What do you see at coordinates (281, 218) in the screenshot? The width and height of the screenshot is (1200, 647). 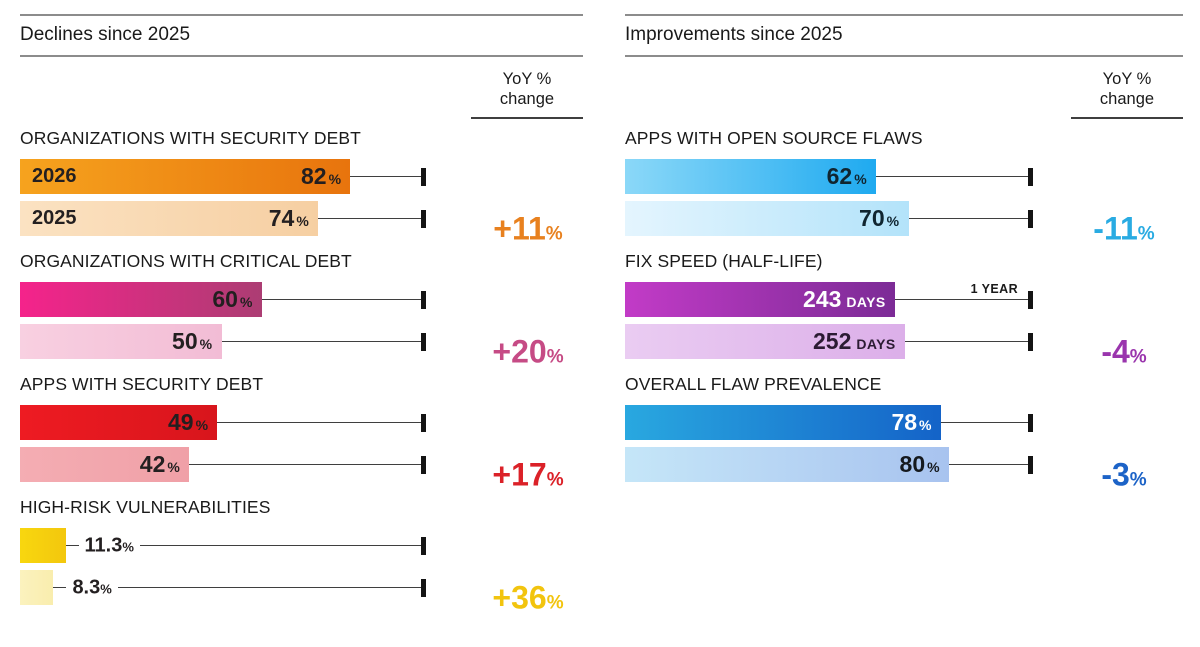 I see `bar-value-number: 74` at bounding box center [281, 218].